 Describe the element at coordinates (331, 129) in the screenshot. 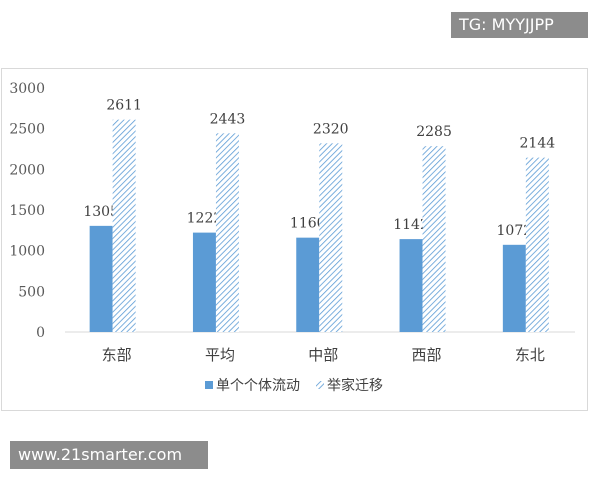

I see `data-label: 2320` at that location.